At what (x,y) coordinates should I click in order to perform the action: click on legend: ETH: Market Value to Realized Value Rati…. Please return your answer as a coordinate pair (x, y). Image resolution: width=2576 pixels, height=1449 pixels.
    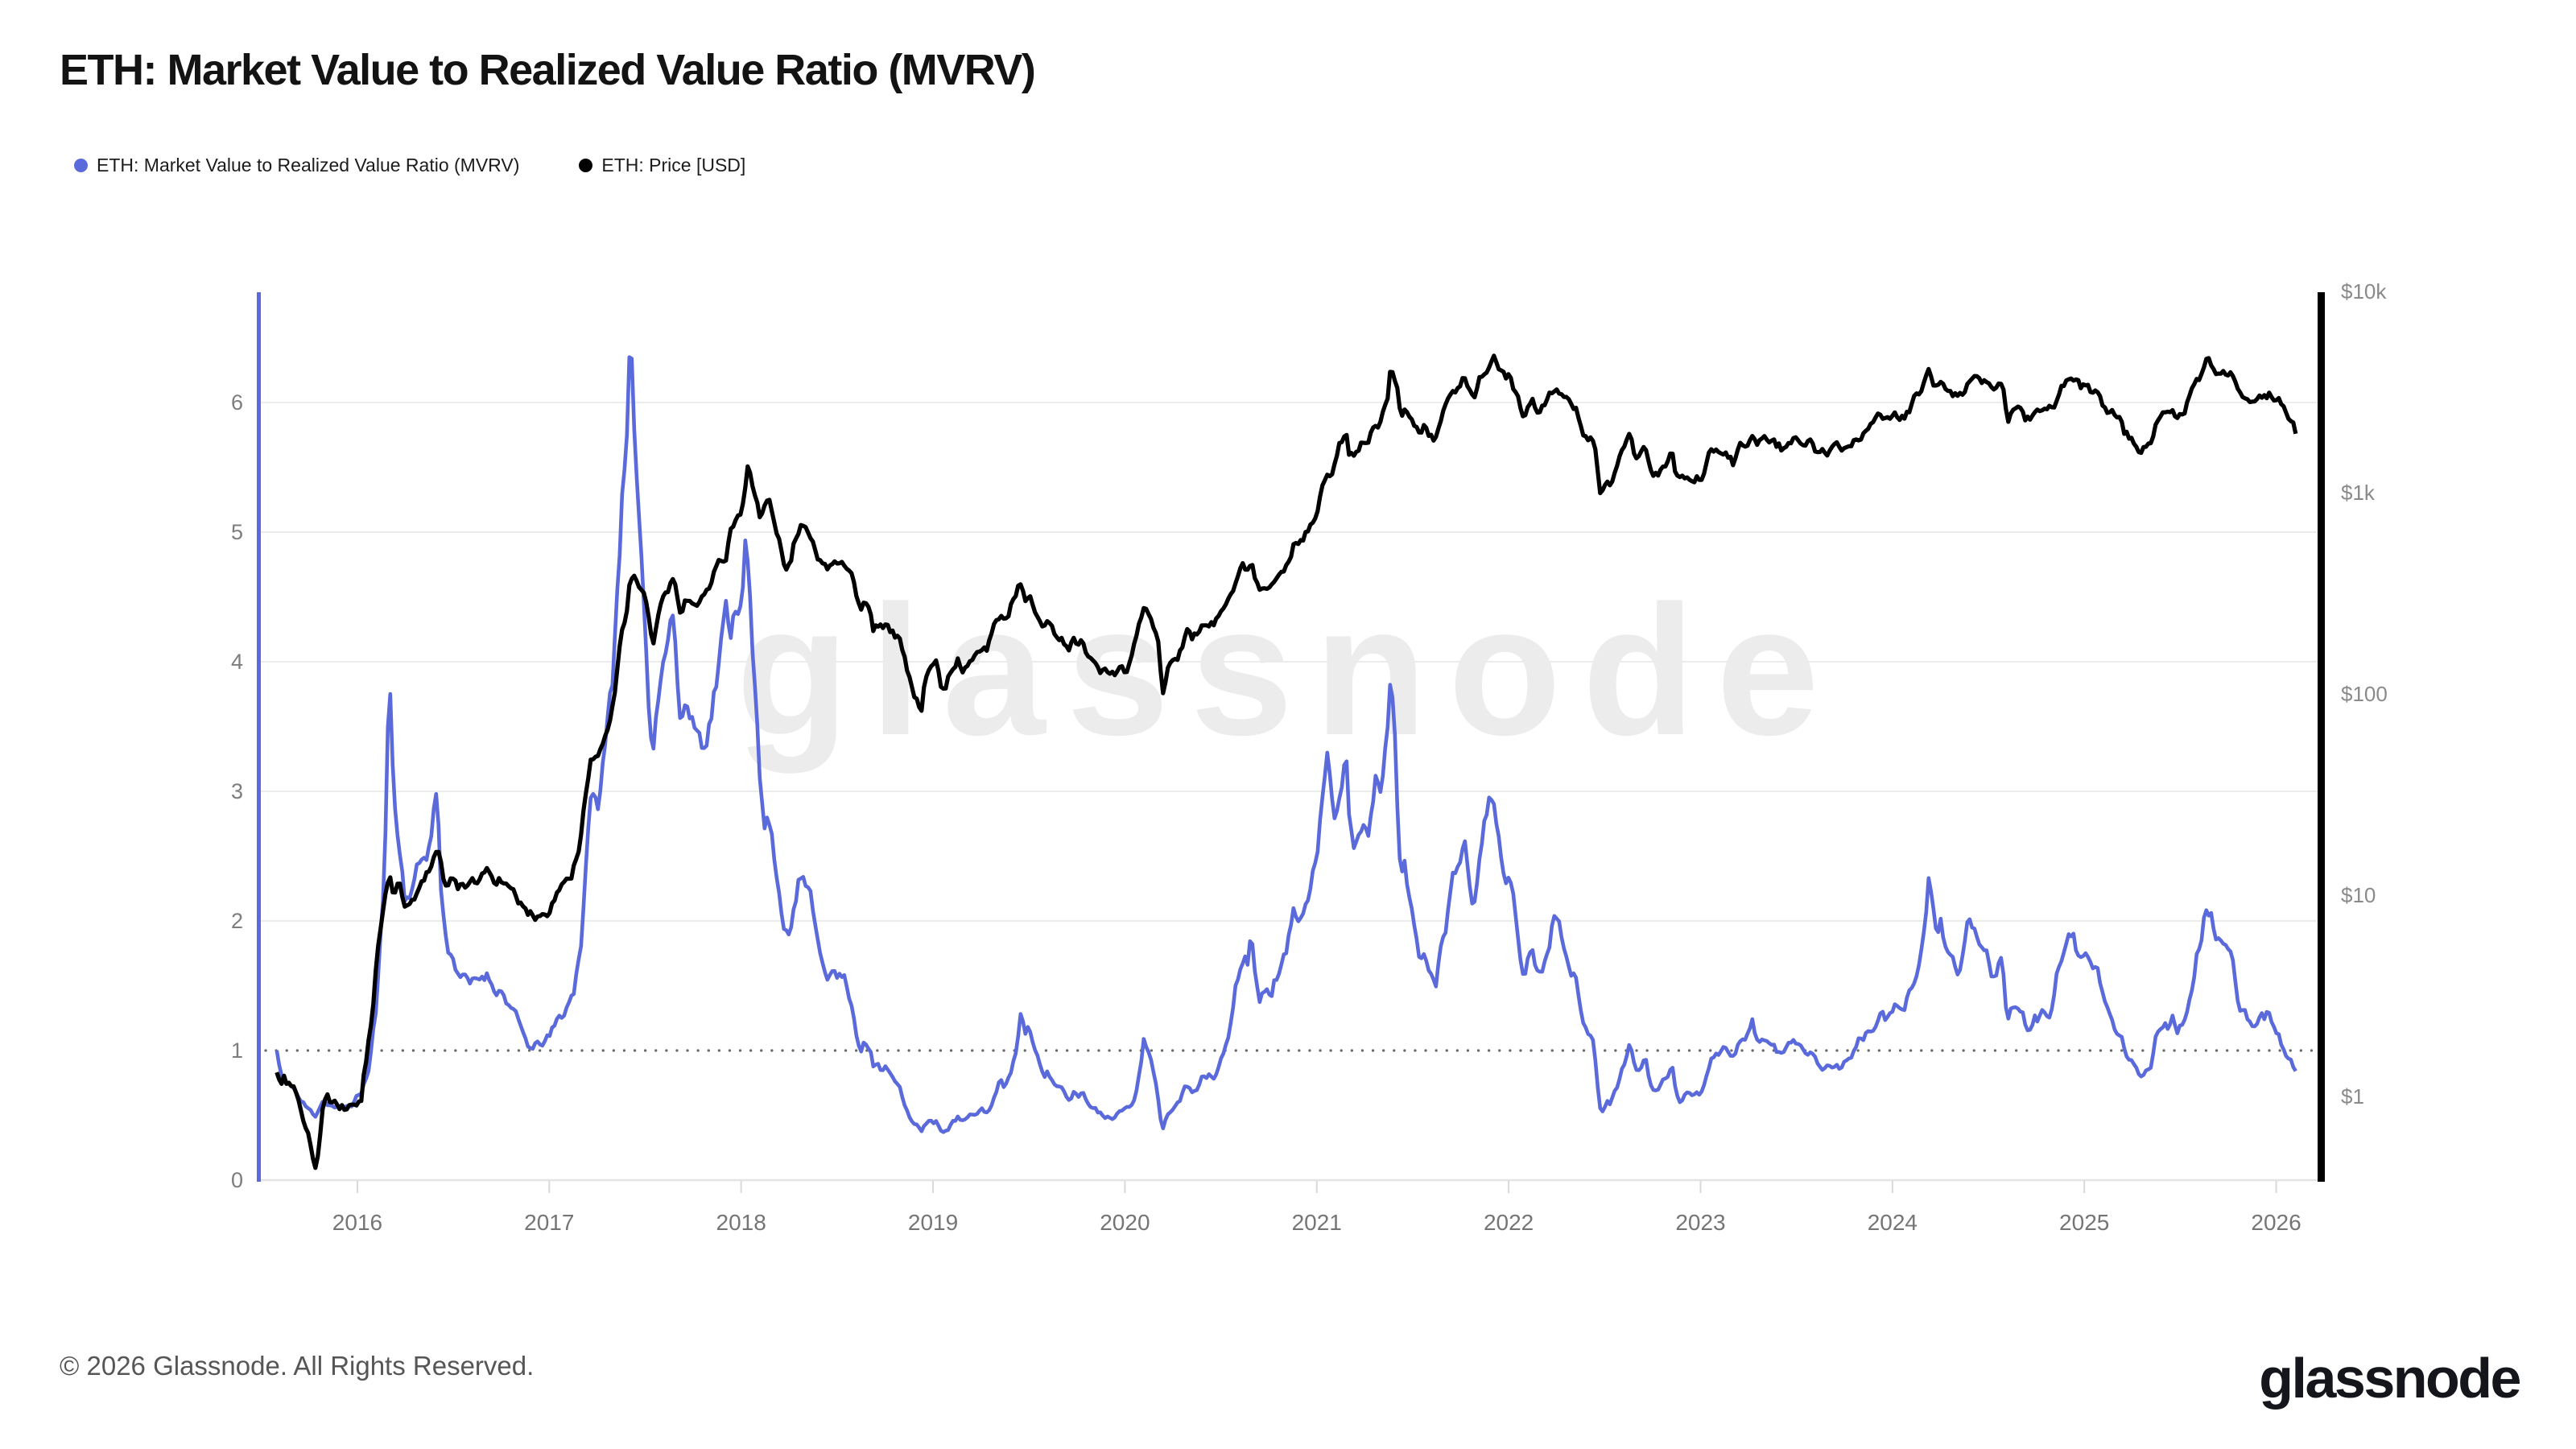
    Looking at the image, I should click on (409, 165).